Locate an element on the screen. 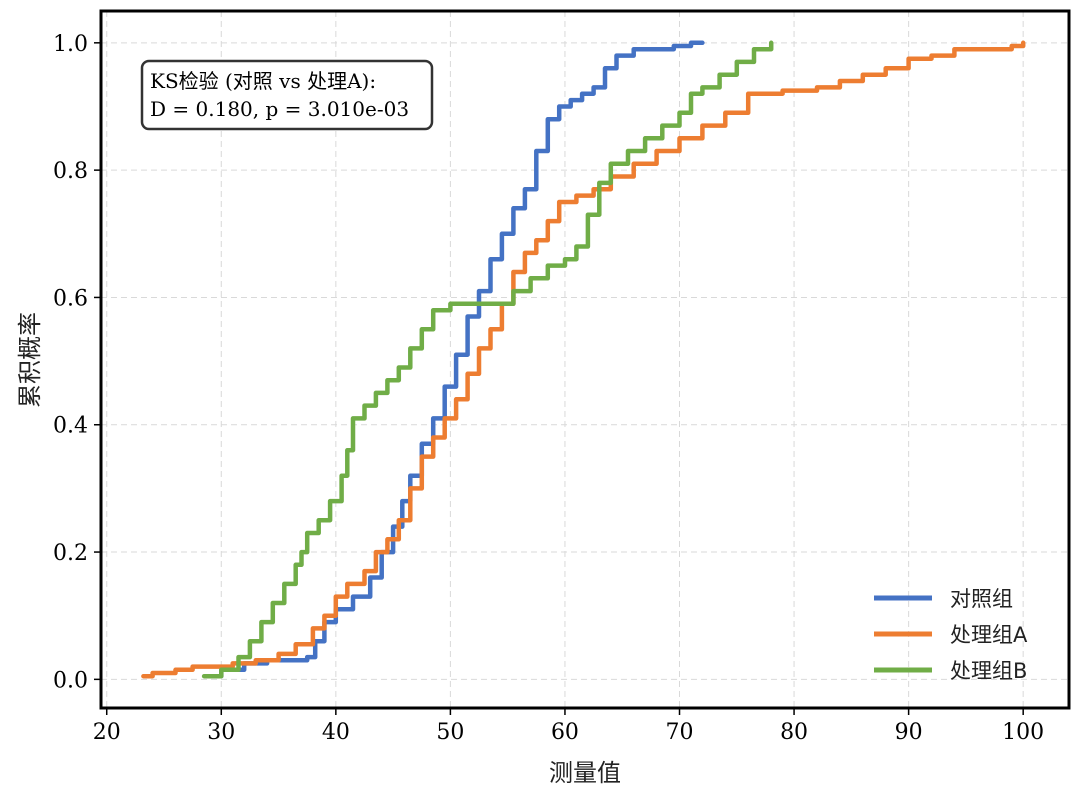  x-tick-label: 70 is located at coordinates (680, 732).